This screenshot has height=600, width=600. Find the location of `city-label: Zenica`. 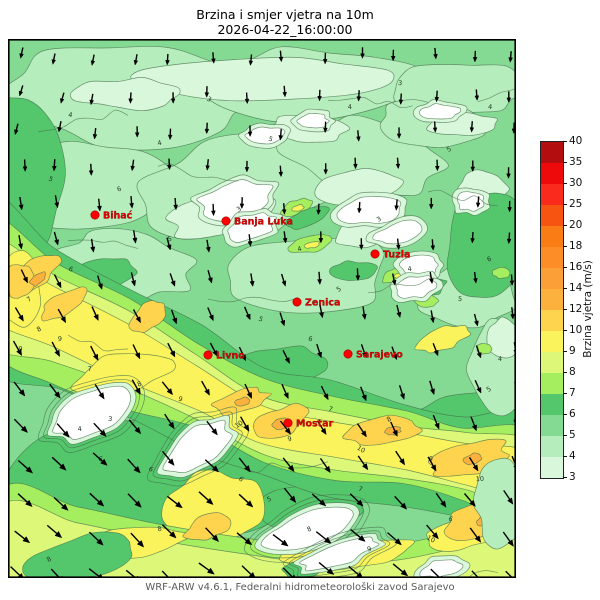

city-label: Zenica is located at coordinates (322, 303).